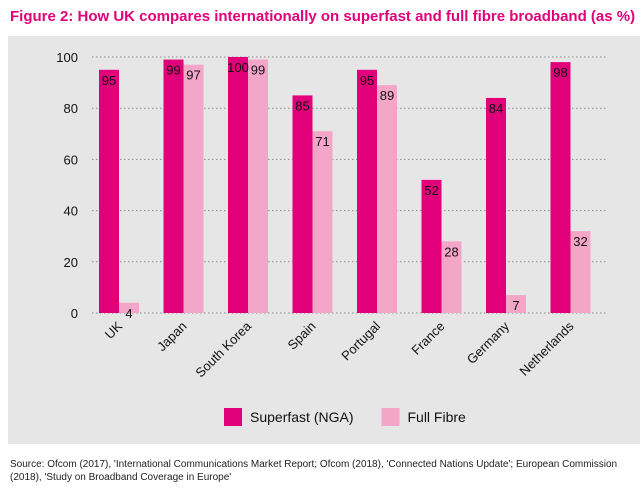 This screenshot has height=494, width=642. Describe the element at coordinates (258, 186) in the screenshot. I see `bar-full-fibre-south-korea` at that location.